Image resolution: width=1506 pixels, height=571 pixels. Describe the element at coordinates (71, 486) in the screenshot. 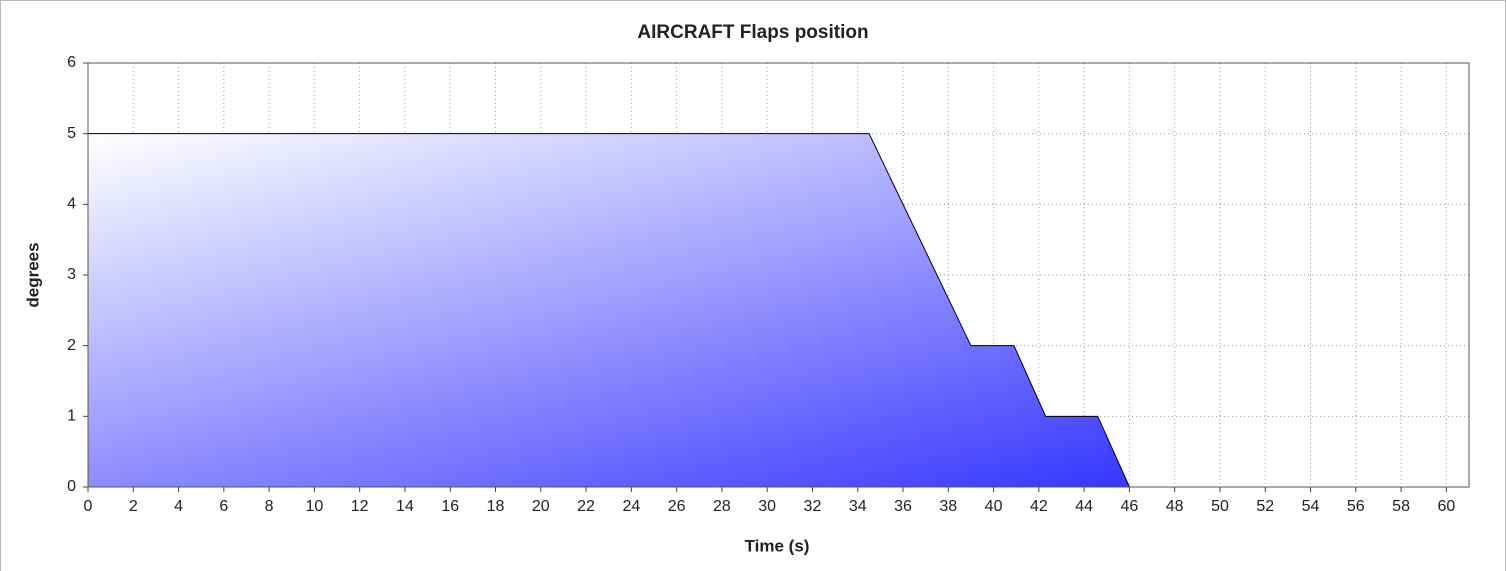

I see `y-tick-label: 0` at that location.